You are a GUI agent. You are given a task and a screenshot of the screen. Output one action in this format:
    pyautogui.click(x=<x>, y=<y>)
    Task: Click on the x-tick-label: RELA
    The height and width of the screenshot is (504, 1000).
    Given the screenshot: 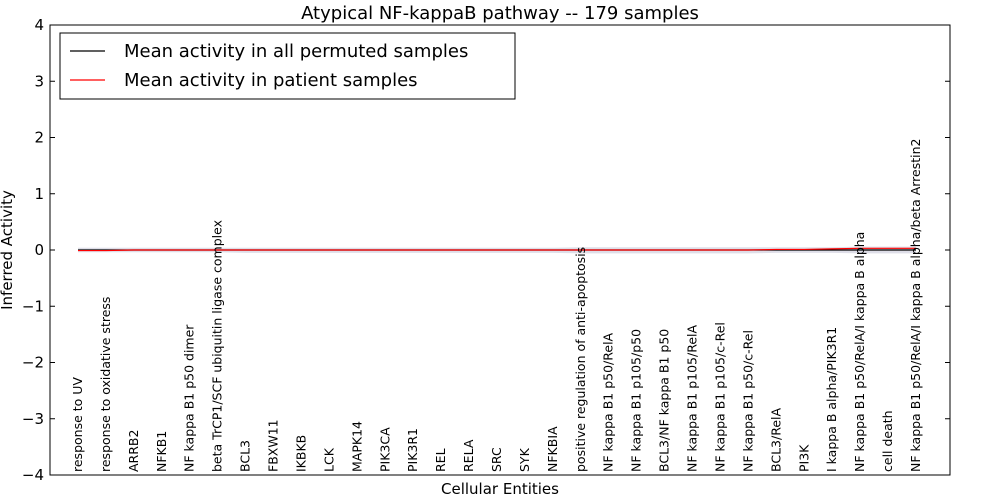 What is the action you would take?
    pyautogui.click(x=468, y=455)
    